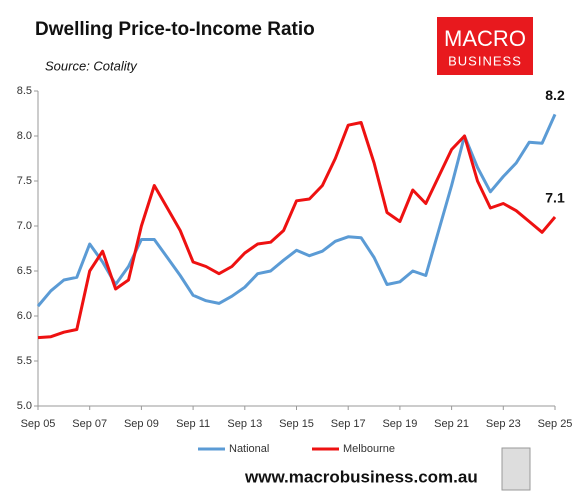  What do you see at coordinates (244, 424) in the screenshot?
I see `x-tick-label: Sep 13` at bounding box center [244, 424].